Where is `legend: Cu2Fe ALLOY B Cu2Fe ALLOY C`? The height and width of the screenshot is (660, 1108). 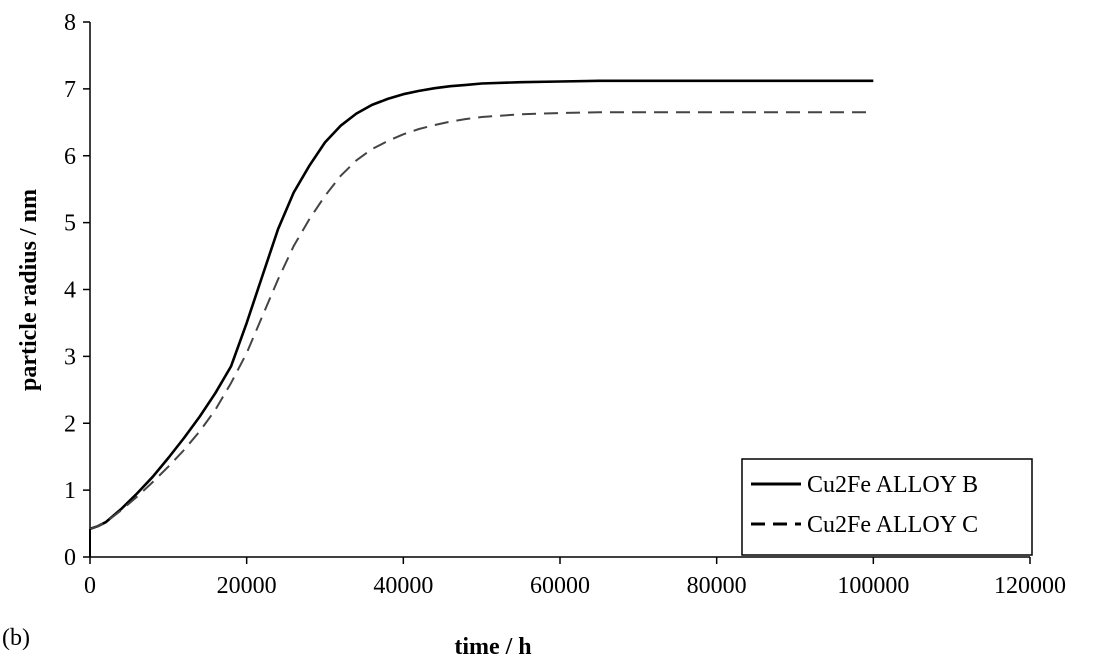 legend: Cu2Fe ALLOY B Cu2Fe ALLOY C is located at coordinates (887, 507).